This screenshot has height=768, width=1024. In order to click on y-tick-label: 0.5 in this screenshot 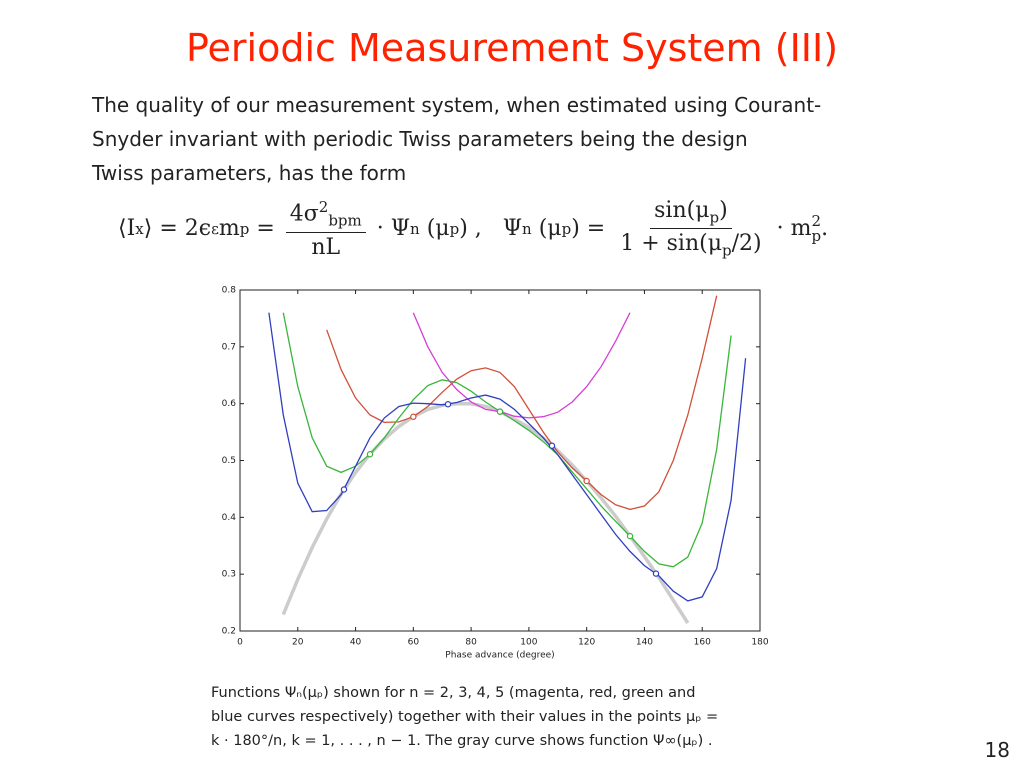, I will do `click(229, 461)`.